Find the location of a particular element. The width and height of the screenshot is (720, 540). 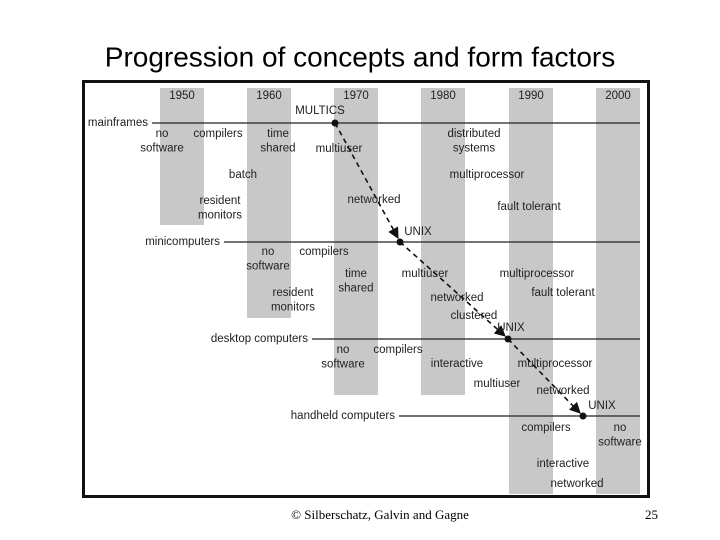

concept-label: batch is located at coordinates (243, 175).